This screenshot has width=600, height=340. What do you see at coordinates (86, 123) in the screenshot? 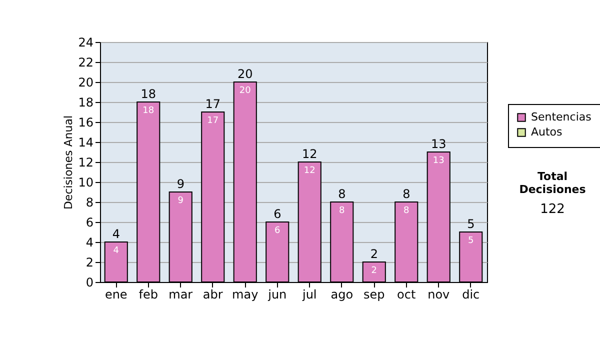
I see `y-tick-label: 16` at bounding box center [86, 123].